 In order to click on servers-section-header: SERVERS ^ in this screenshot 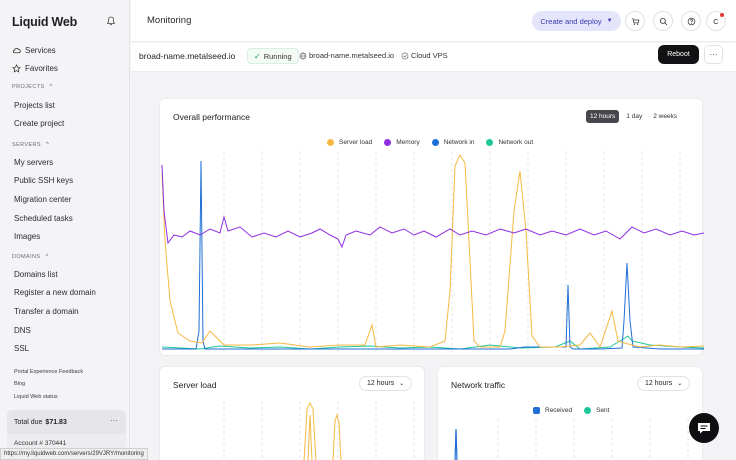, I will do `click(30, 145)`.